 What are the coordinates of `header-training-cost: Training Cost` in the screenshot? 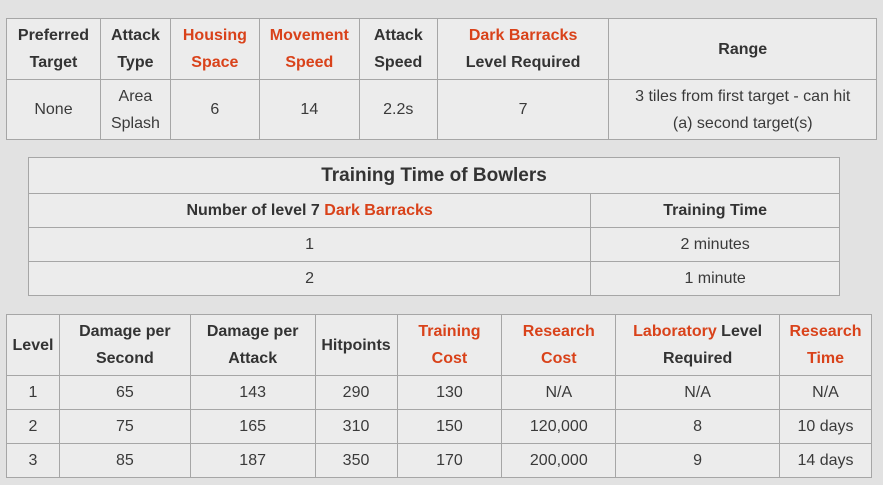 It's located at (449, 345).